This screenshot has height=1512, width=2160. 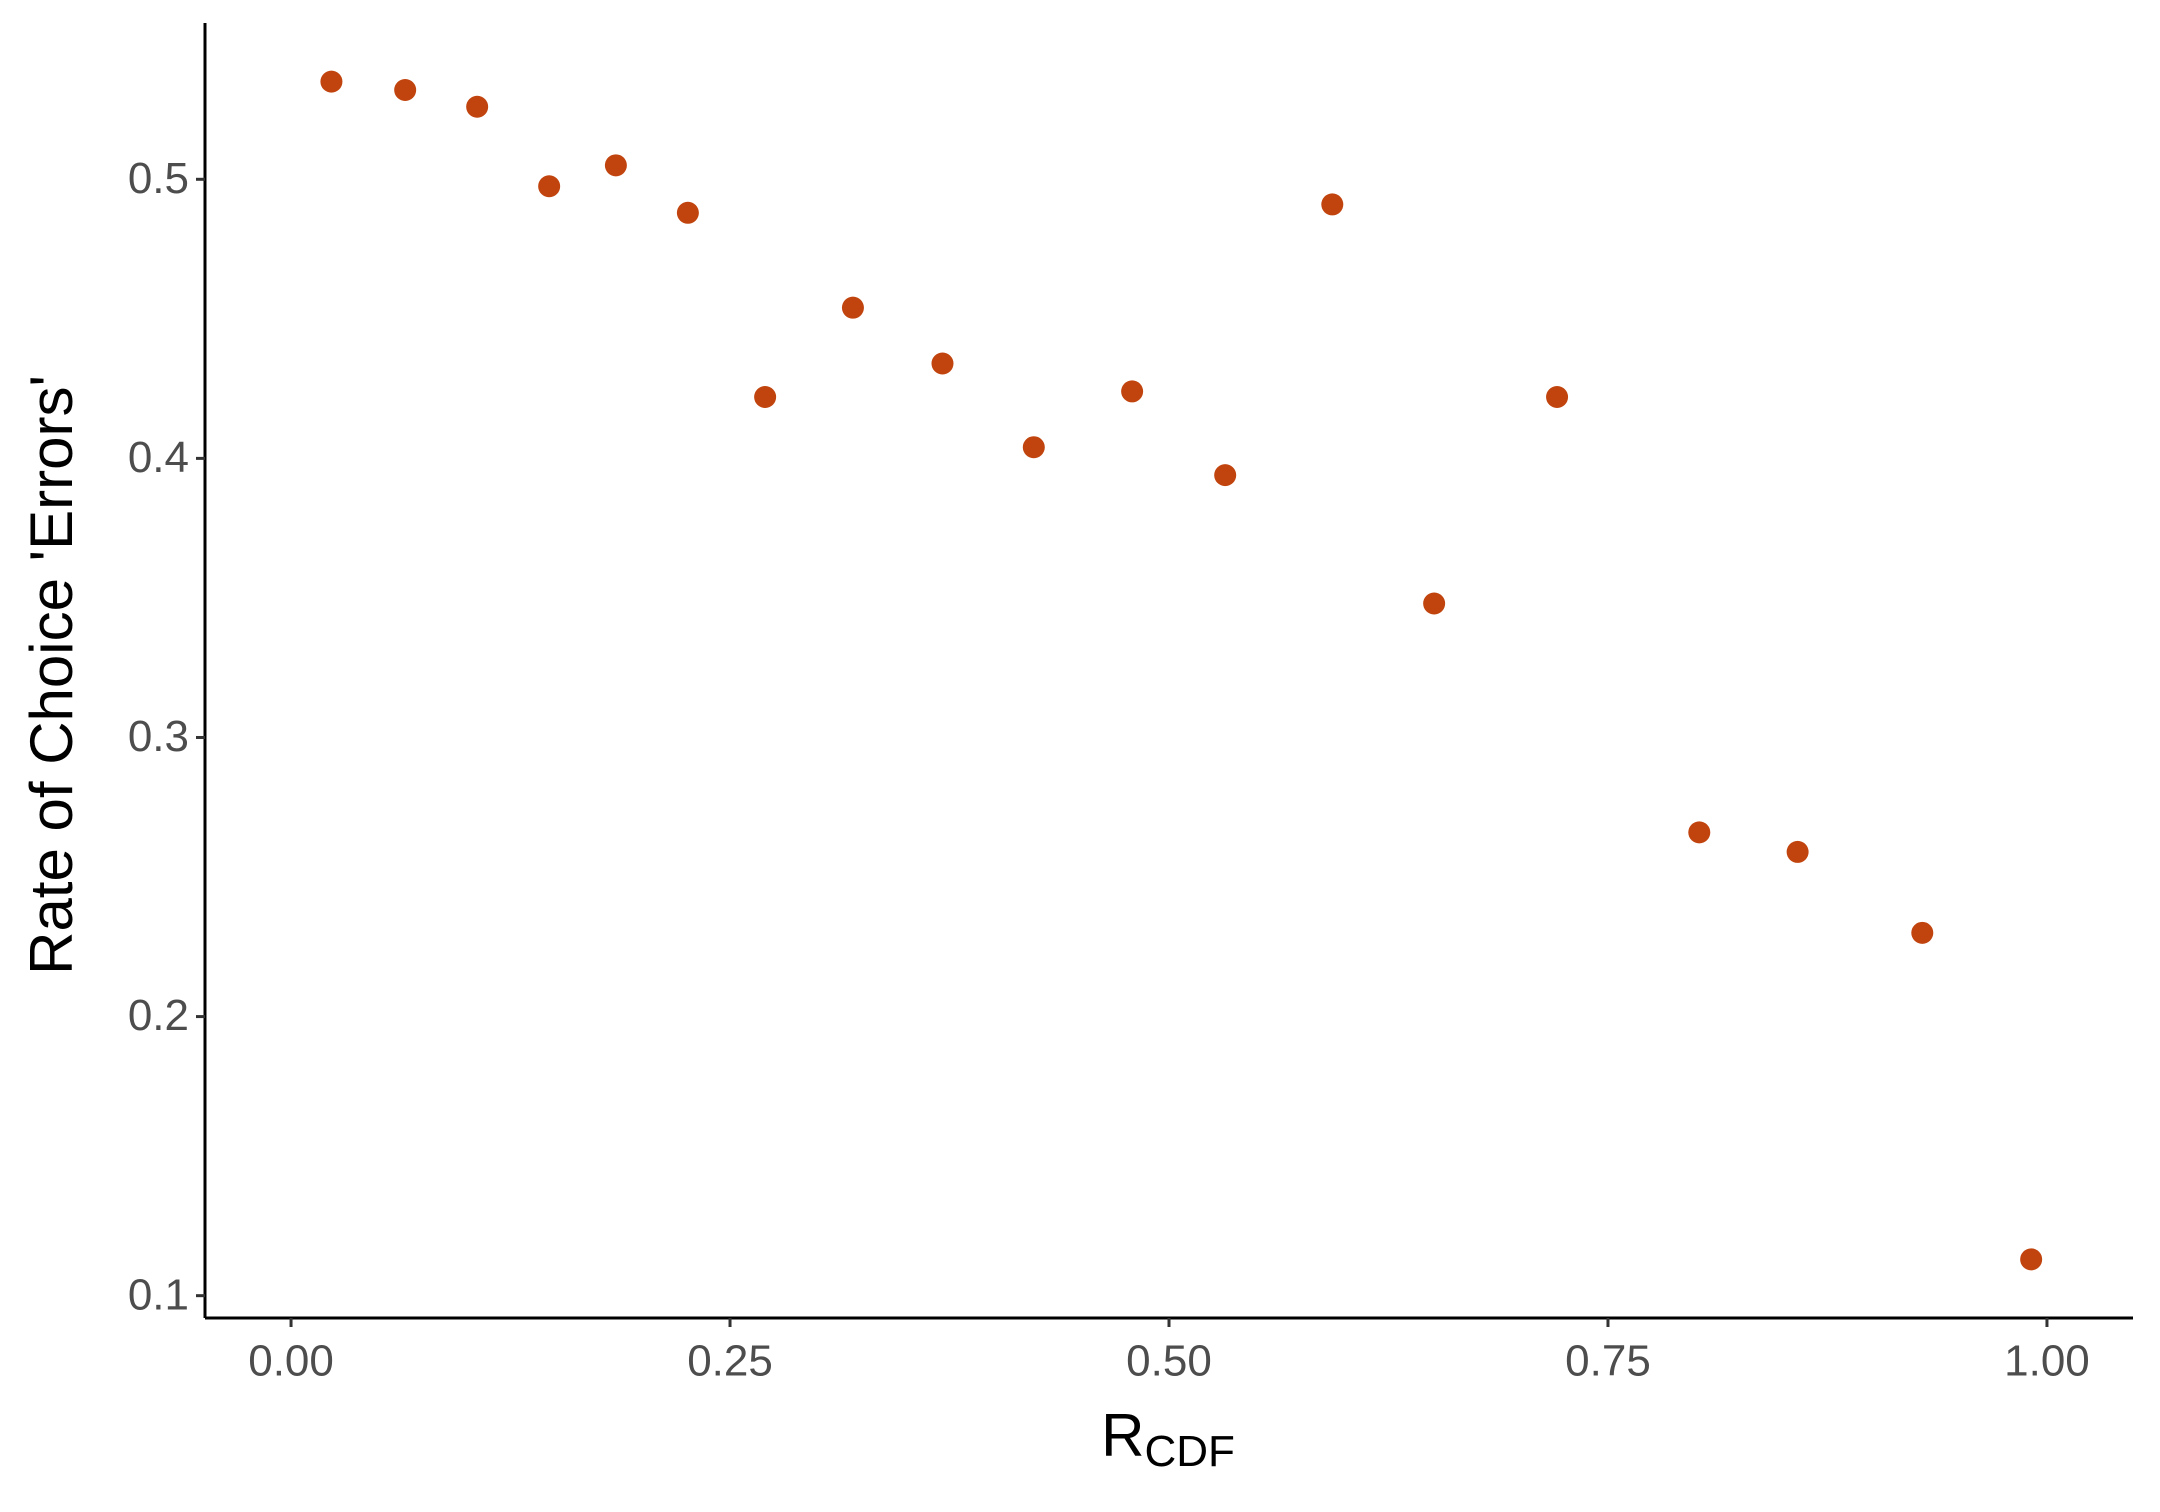 I want to click on x-axis-title: RCDF, so click(x=1168, y=1439).